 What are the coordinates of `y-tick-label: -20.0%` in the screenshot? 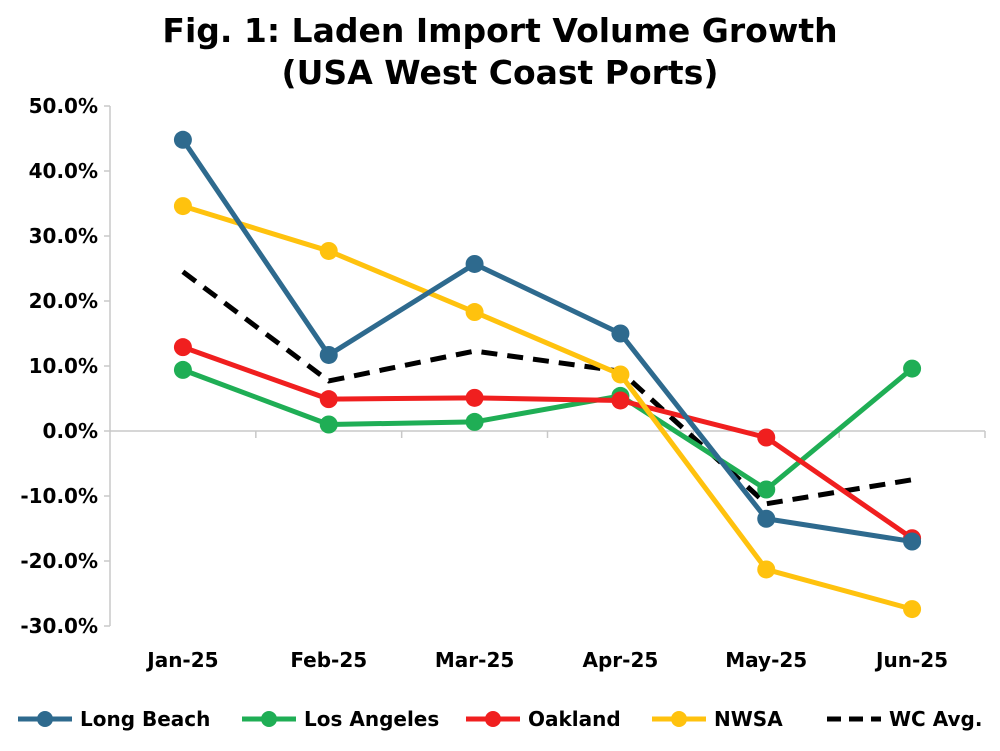 It's located at (59, 561).